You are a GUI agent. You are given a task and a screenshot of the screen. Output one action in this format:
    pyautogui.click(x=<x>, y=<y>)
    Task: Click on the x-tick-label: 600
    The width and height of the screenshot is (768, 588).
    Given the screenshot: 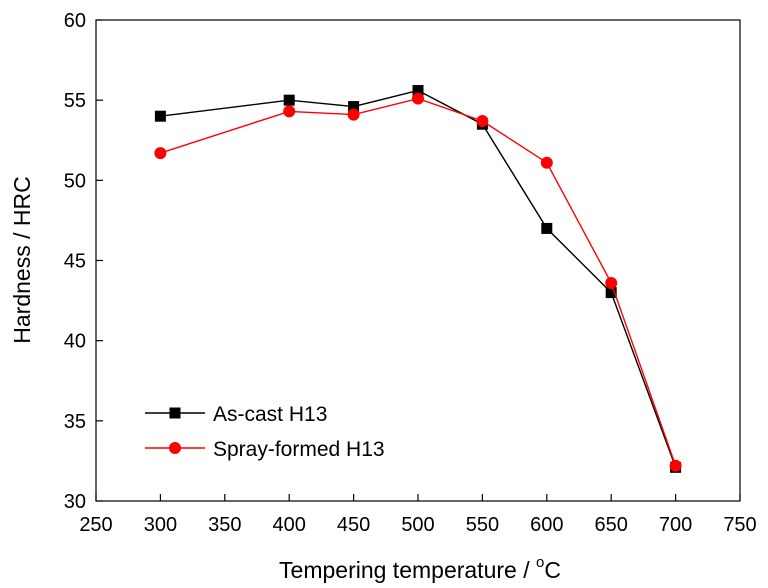 What is the action you would take?
    pyautogui.click(x=546, y=525)
    